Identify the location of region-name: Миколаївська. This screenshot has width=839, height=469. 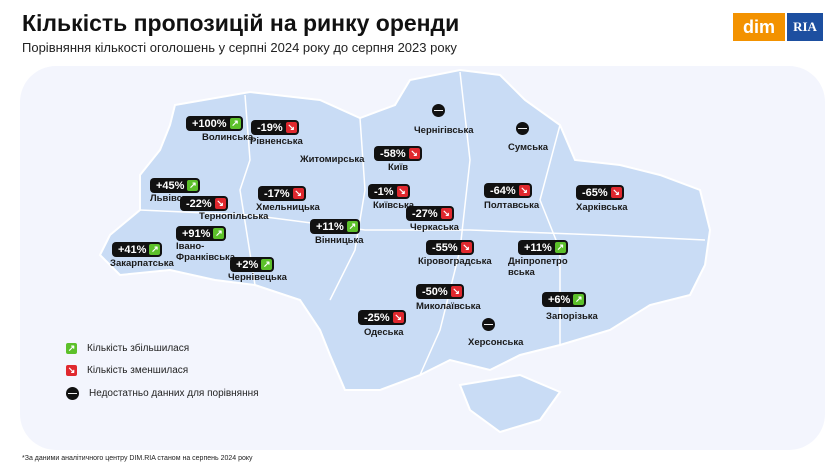
(448, 306).